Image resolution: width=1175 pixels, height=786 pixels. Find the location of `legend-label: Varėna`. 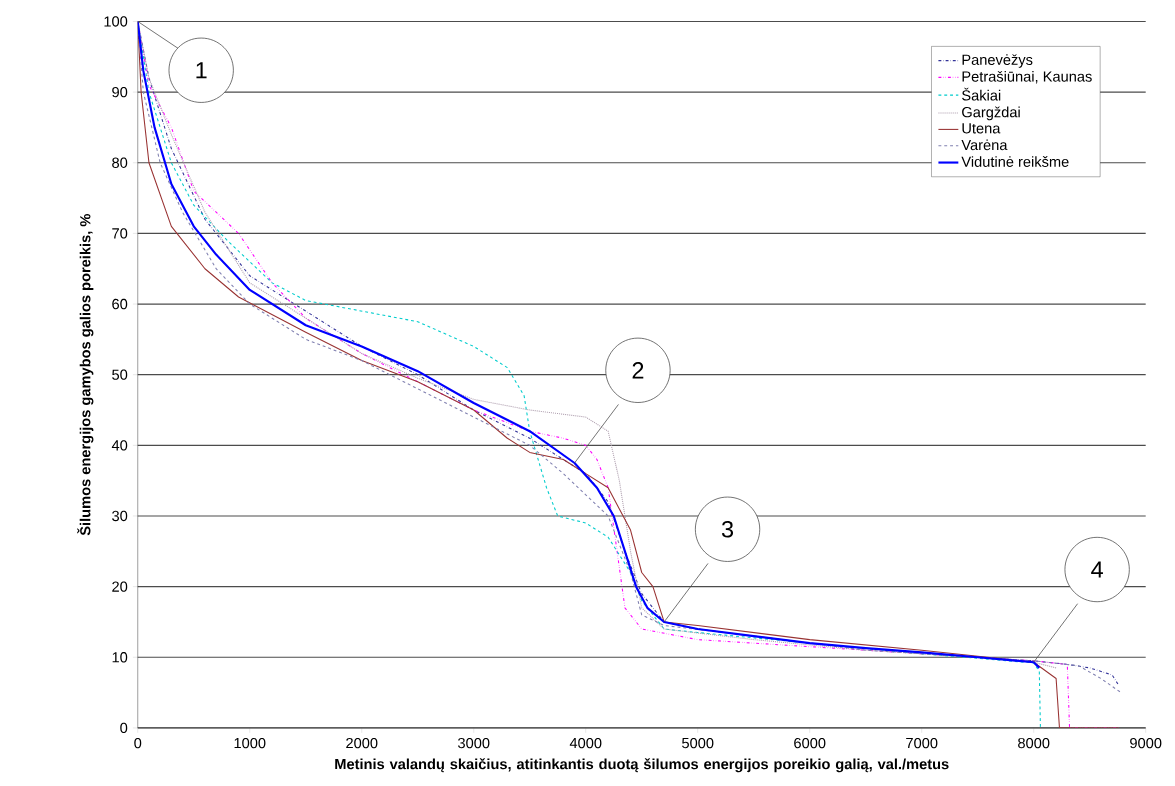

legend-label: Varėna is located at coordinates (984, 144).